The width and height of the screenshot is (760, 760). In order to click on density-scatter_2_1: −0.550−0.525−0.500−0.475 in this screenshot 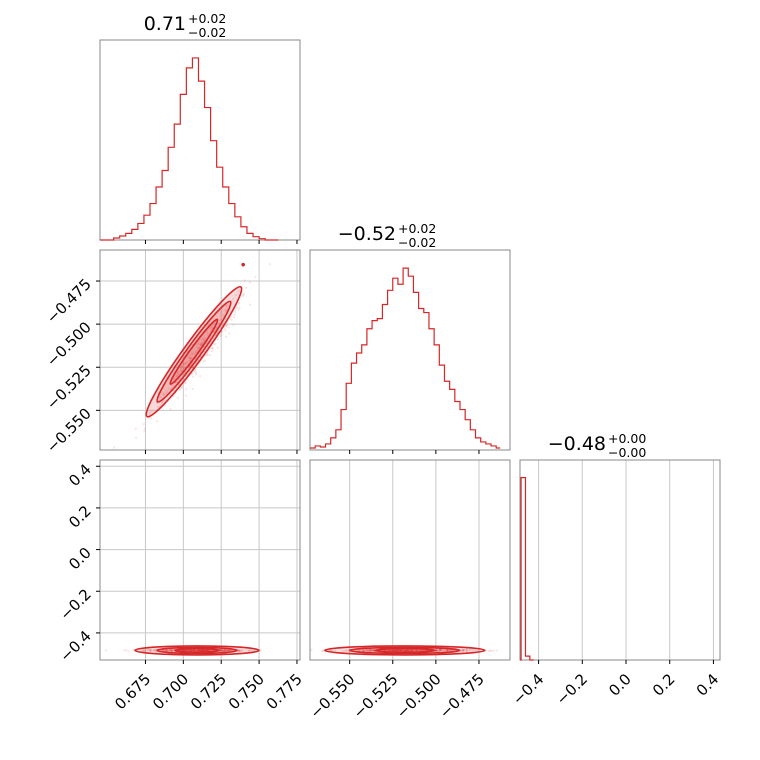, I will do `click(409, 590)`.